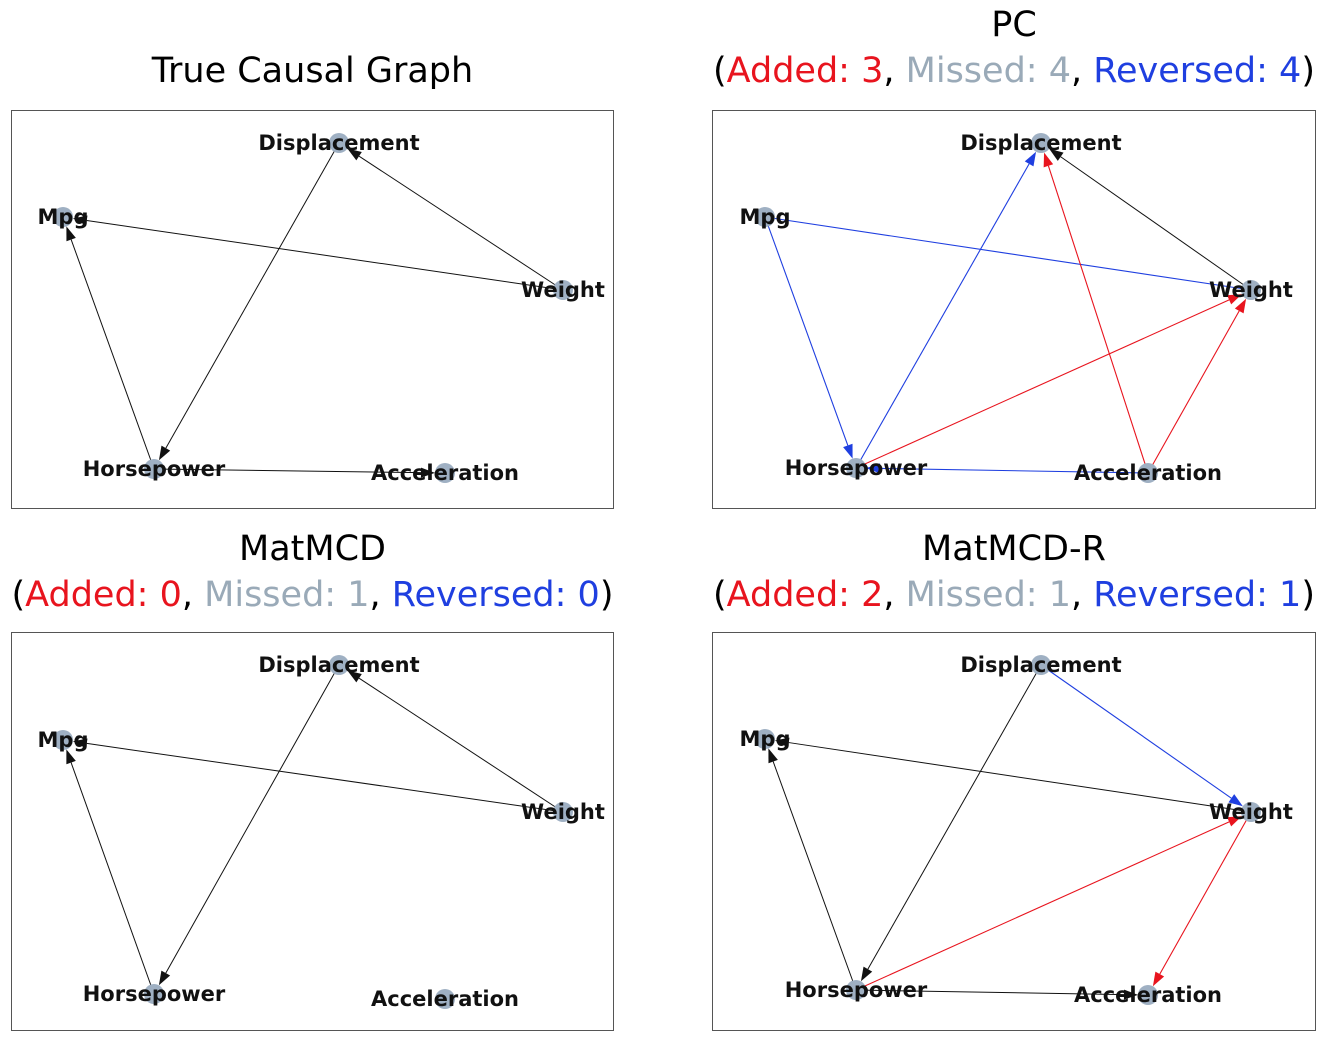  I want to click on stats-missed: Missed: 4, so click(988, 71).